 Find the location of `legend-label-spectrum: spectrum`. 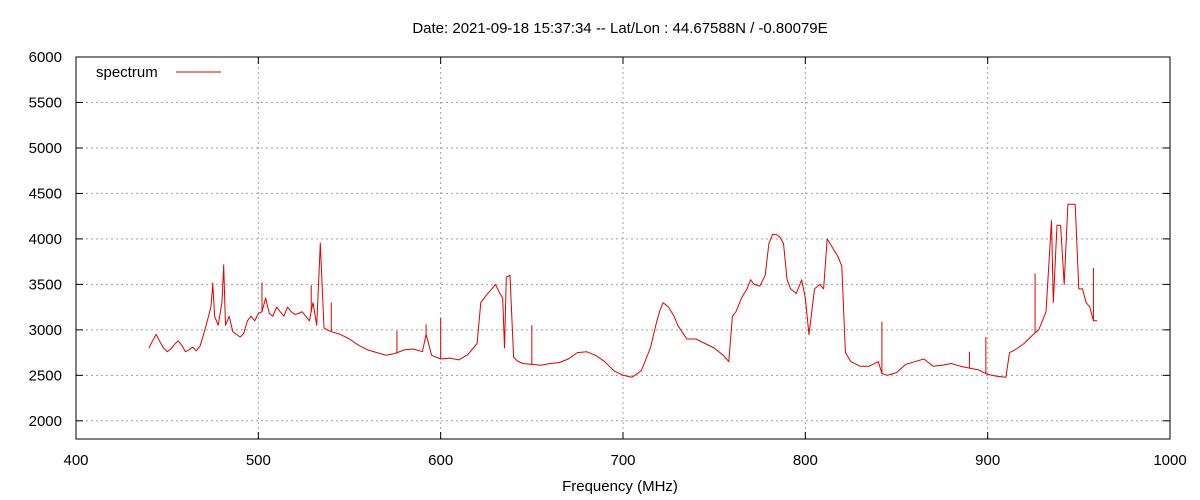

legend-label-spectrum: spectrum is located at coordinates (127, 72).